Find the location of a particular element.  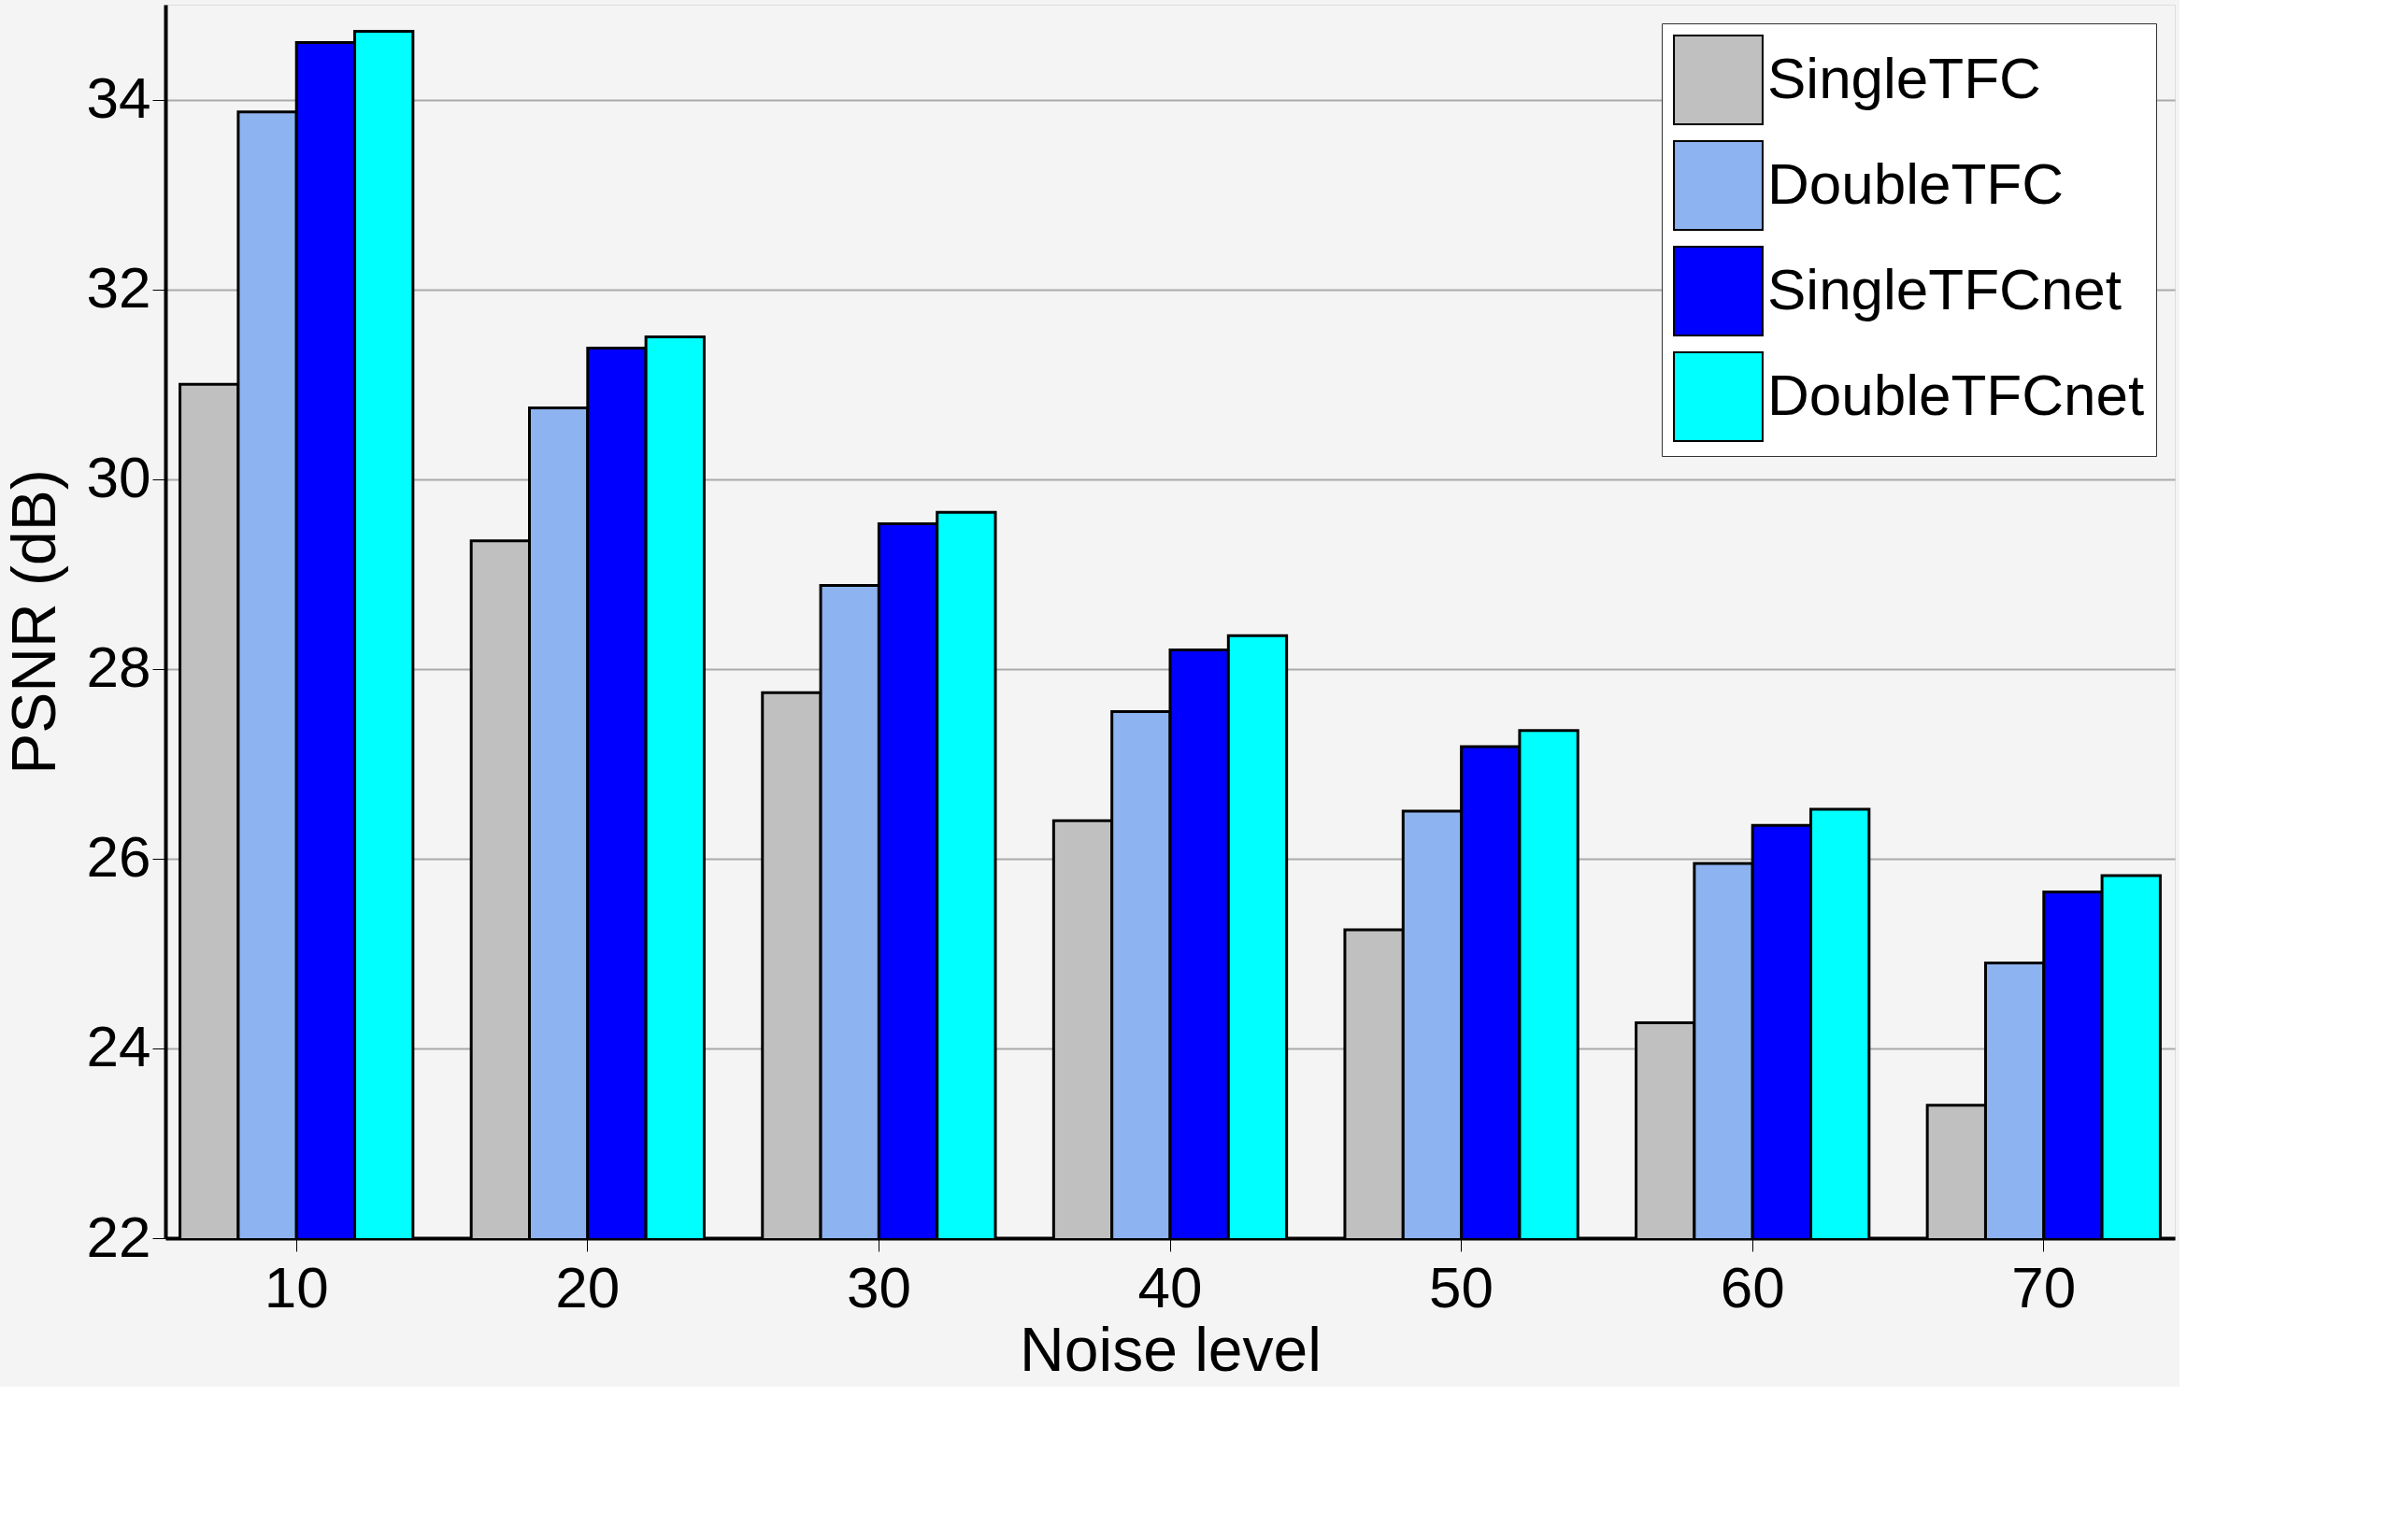

legend-label: DoubleTFC is located at coordinates (1915, 183).